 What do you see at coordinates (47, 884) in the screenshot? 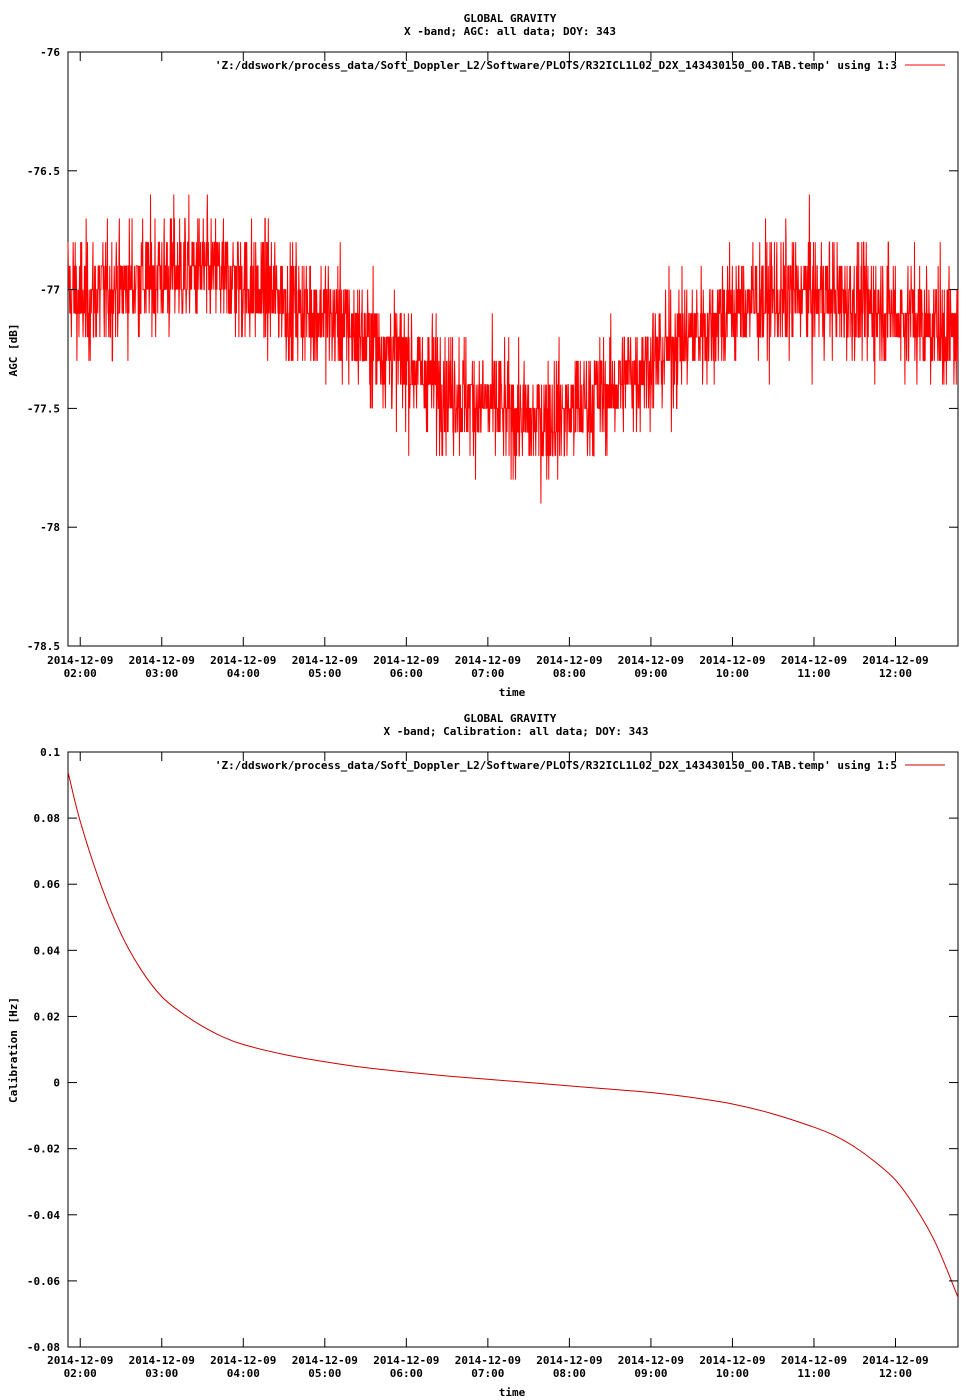
I see `calibration-y-tick-label: 0.06` at bounding box center [47, 884].